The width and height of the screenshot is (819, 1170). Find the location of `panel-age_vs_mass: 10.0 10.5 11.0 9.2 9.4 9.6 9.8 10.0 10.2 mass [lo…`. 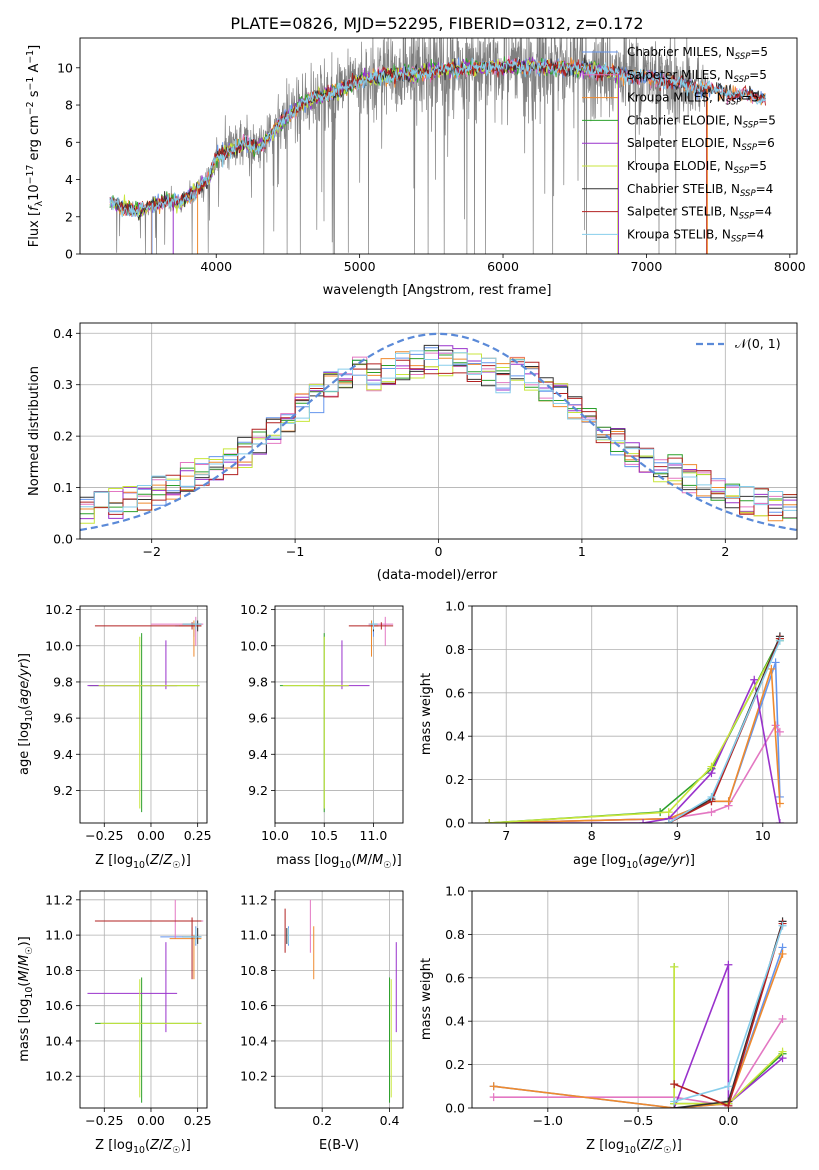

panel-age_vs_mass: 10.0 10.5 11.0 9.2 9.4 9.6 9.8 10.0 10.2 mass [lo… is located at coordinates (322, 736).